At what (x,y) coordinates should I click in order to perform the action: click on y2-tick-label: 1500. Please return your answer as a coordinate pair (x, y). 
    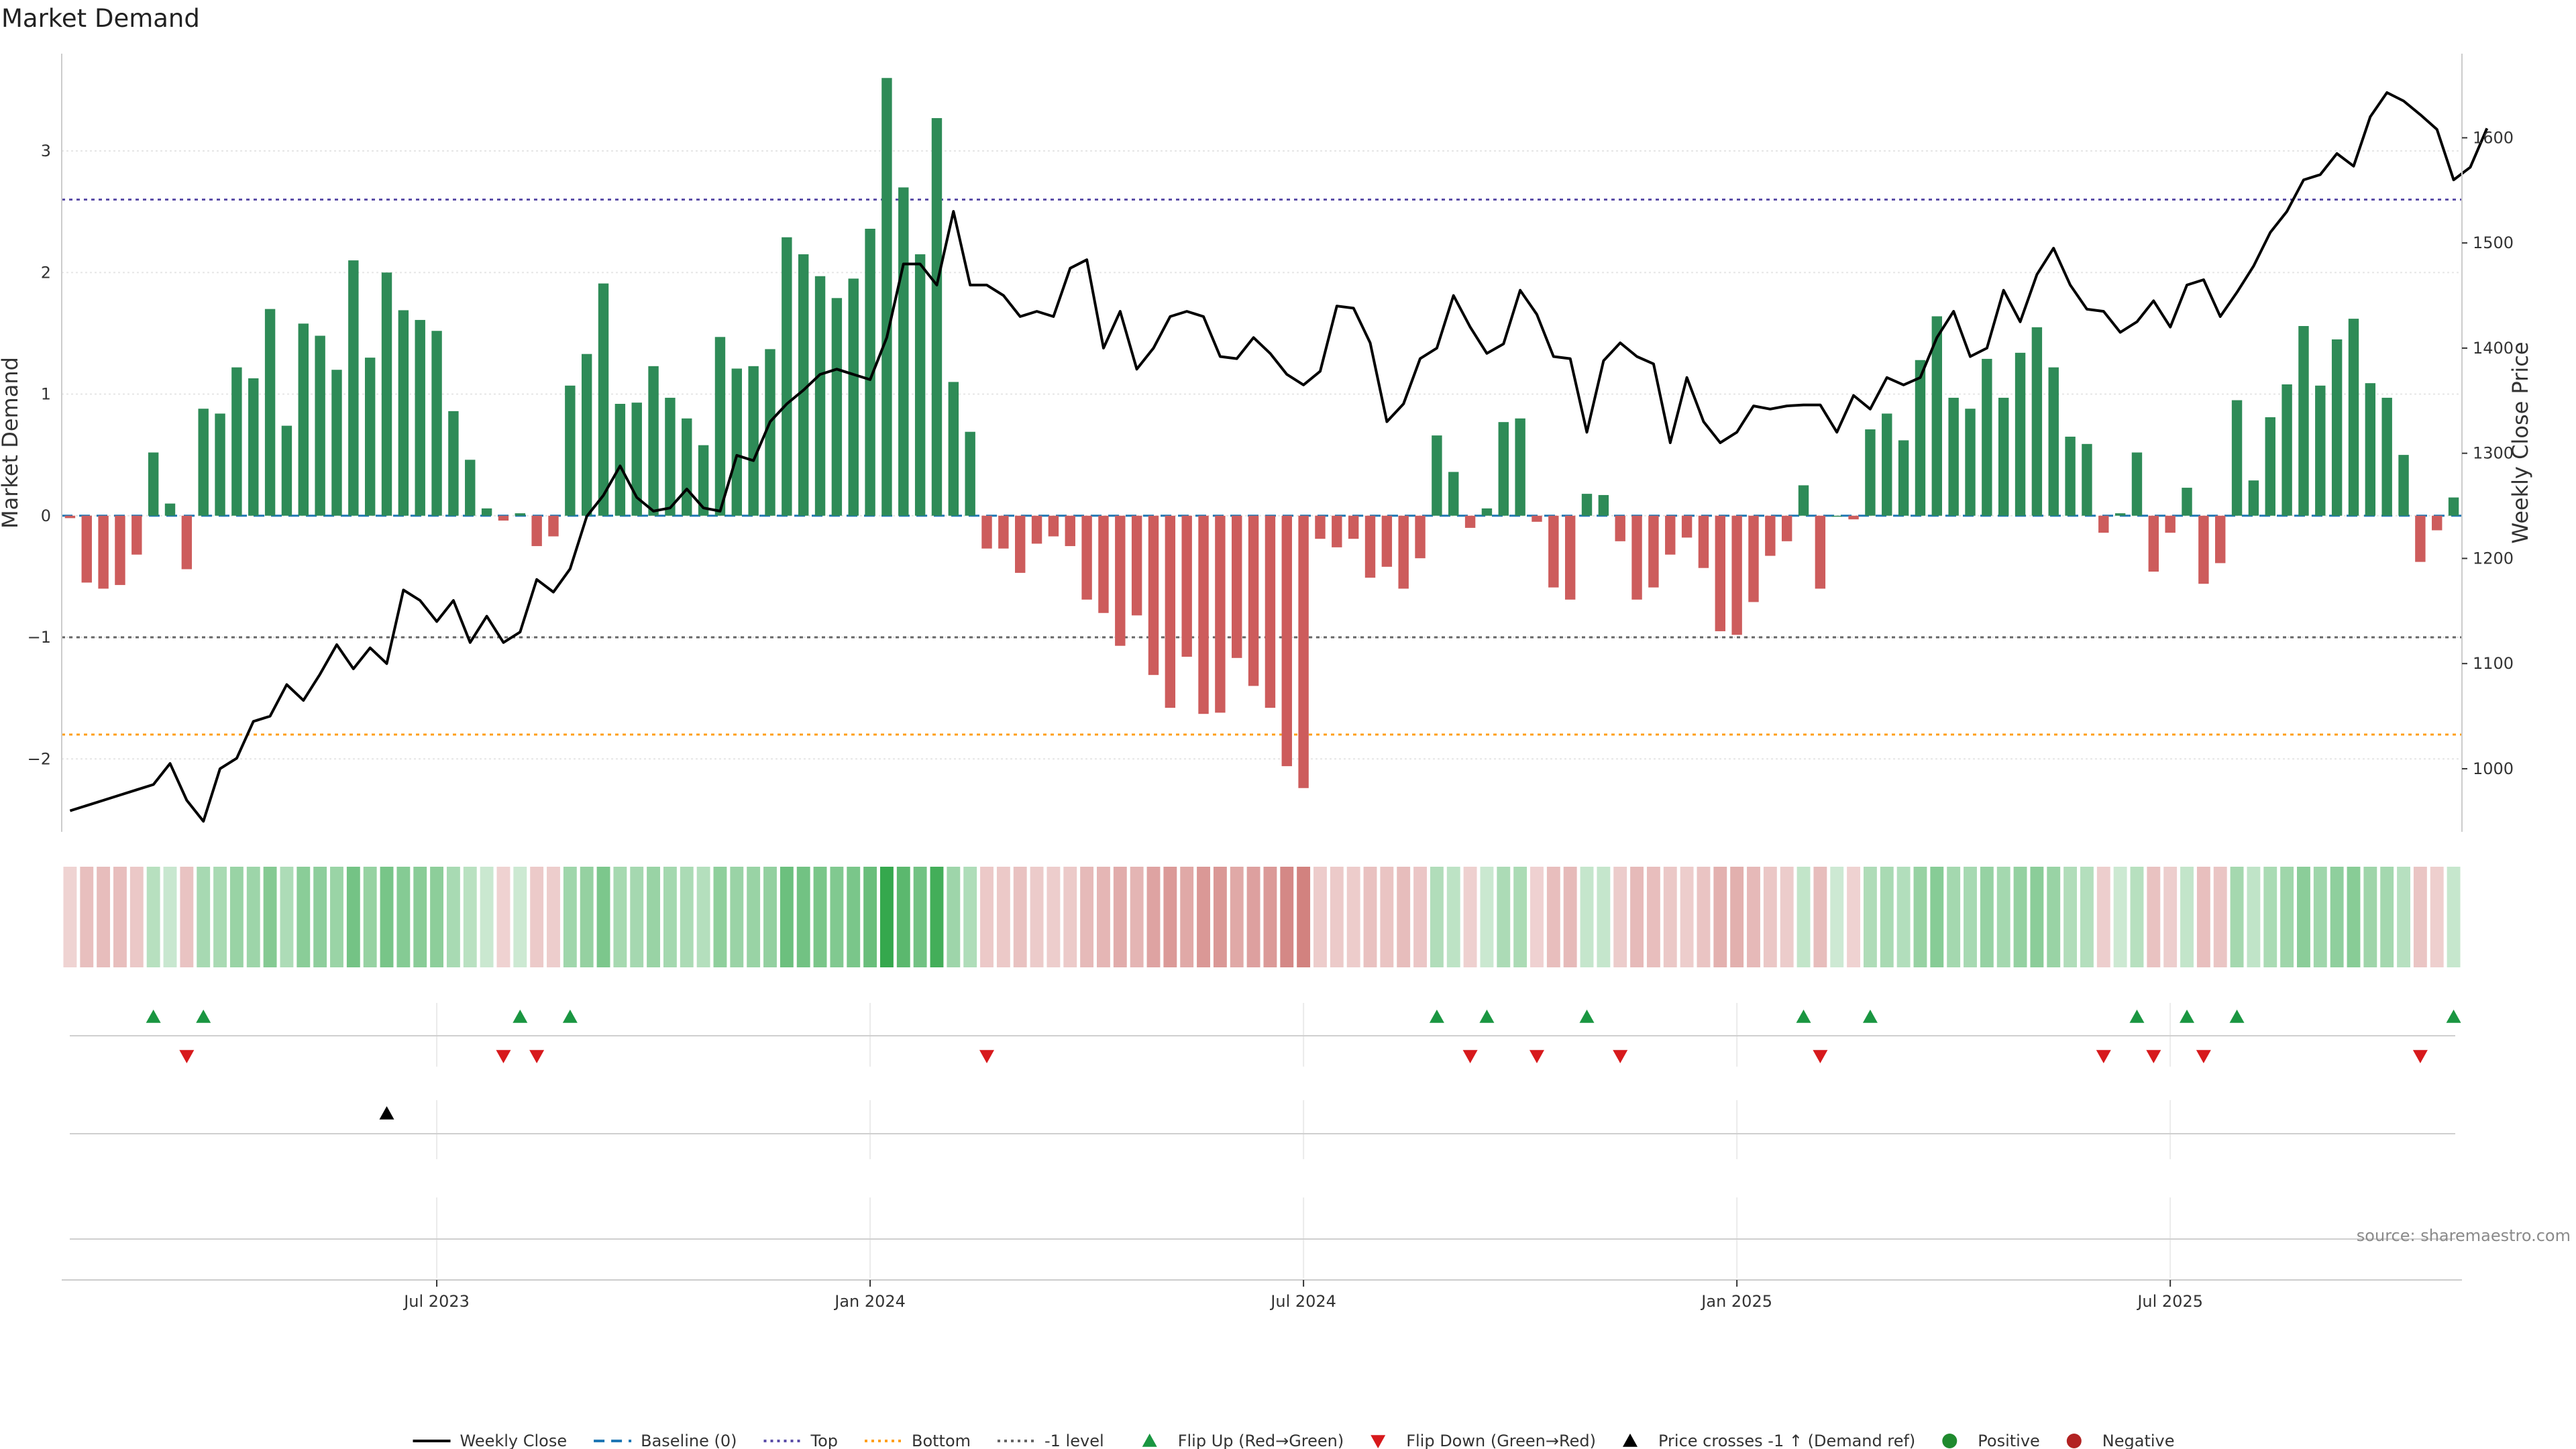
    Looking at the image, I should click on (2493, 242).